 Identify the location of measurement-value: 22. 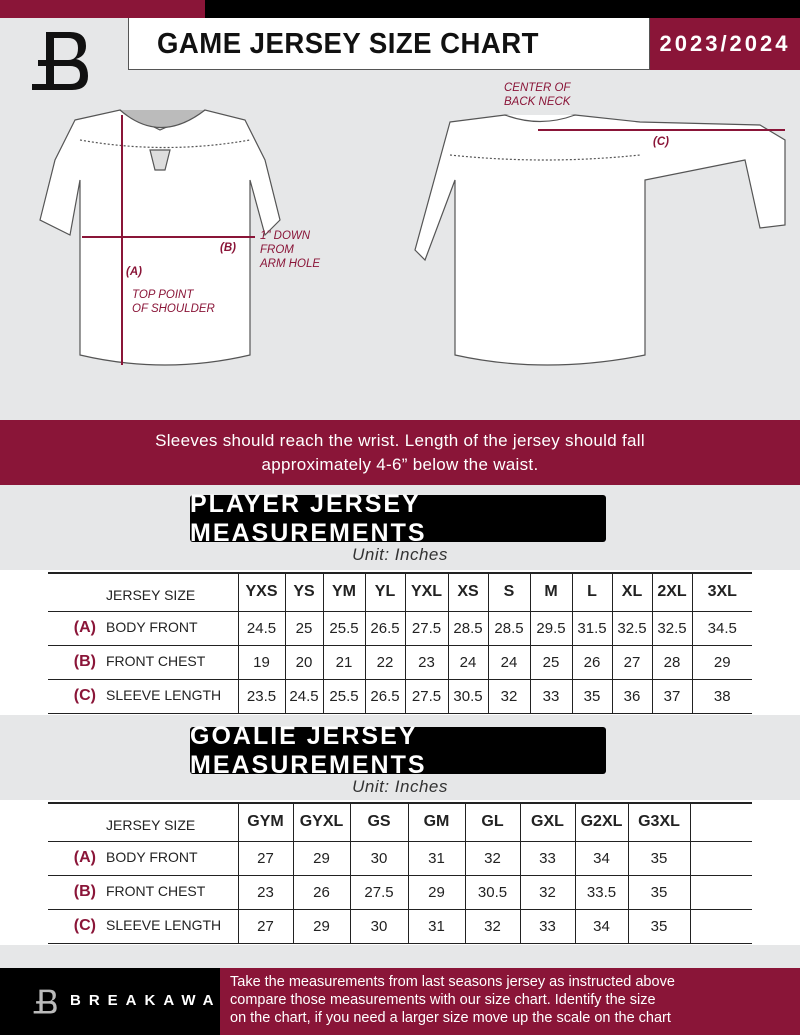
(384, 662).